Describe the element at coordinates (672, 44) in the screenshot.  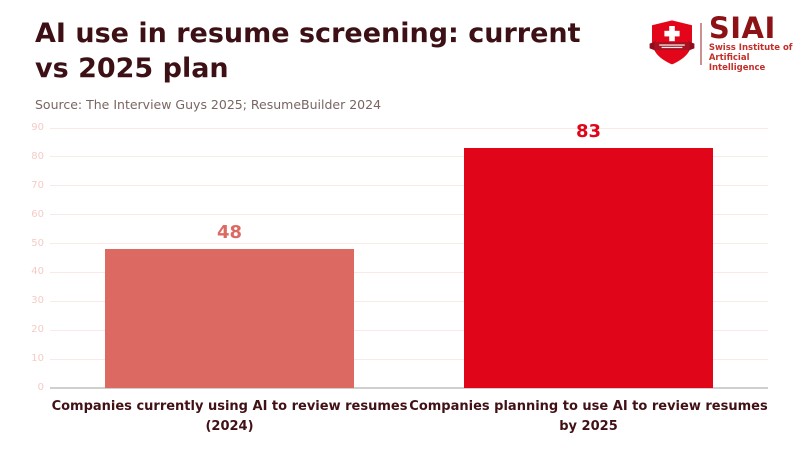
I see `swiss-shield-cross-icon` at that location.